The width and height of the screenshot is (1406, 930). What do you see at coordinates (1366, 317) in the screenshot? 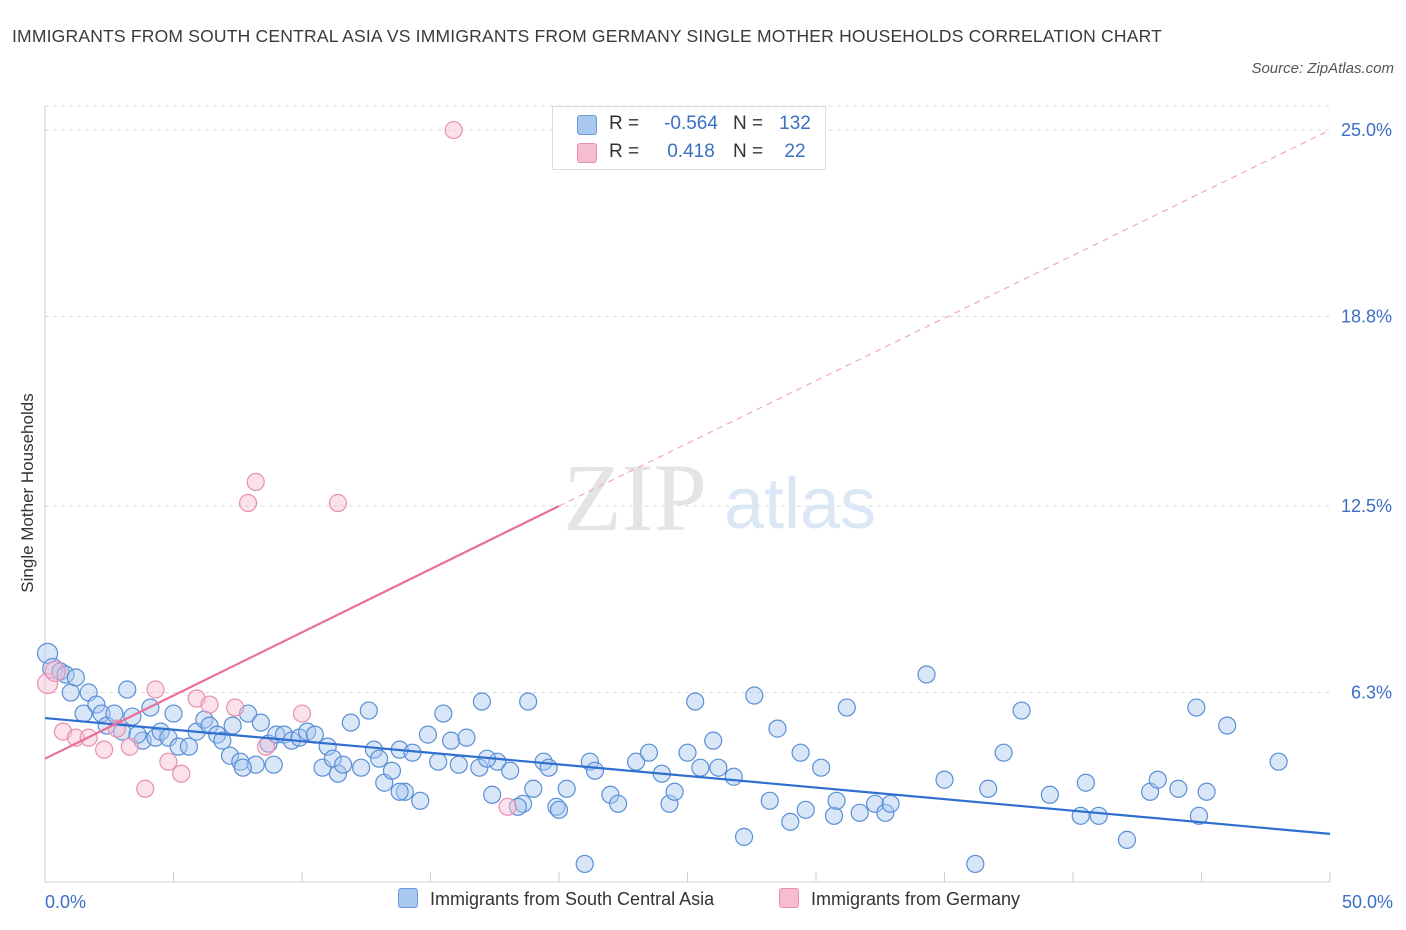
I see `y-tick-label-2: 18.8%` at bounding box center [1366, 317].